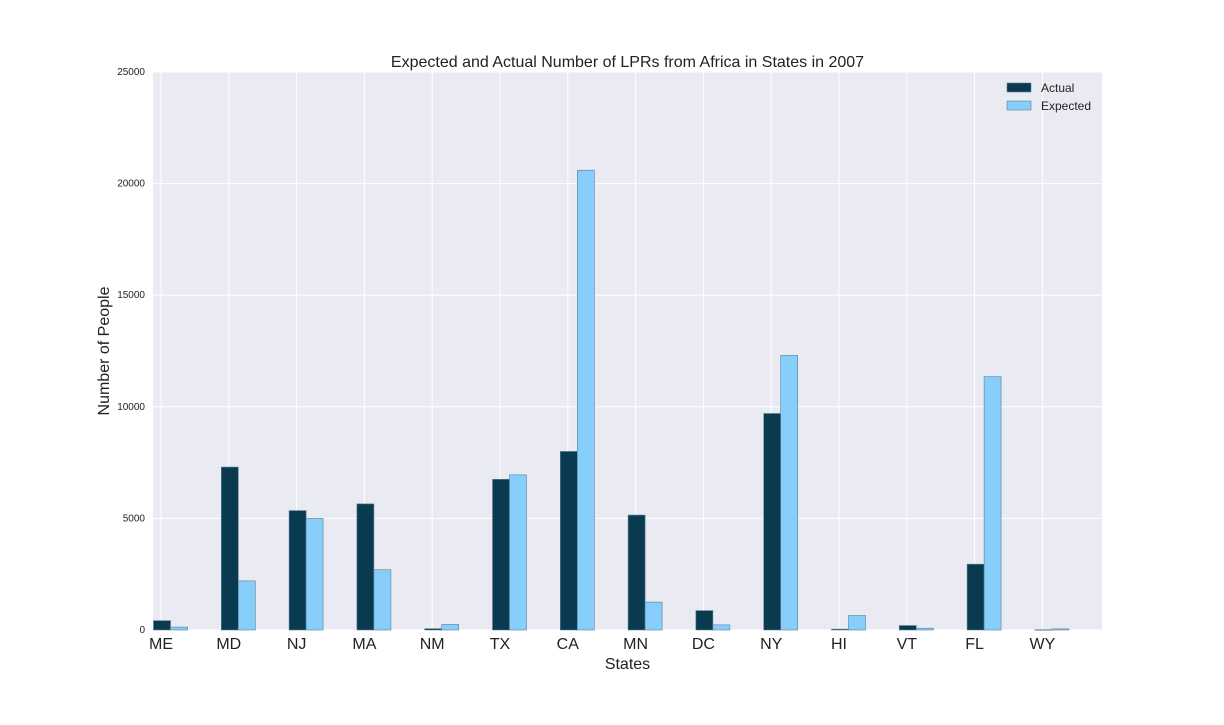  What do you see at coordinates (568, 541) in the screenshot?
I see `bar-actual-ca` at bounding box center [568, 541].